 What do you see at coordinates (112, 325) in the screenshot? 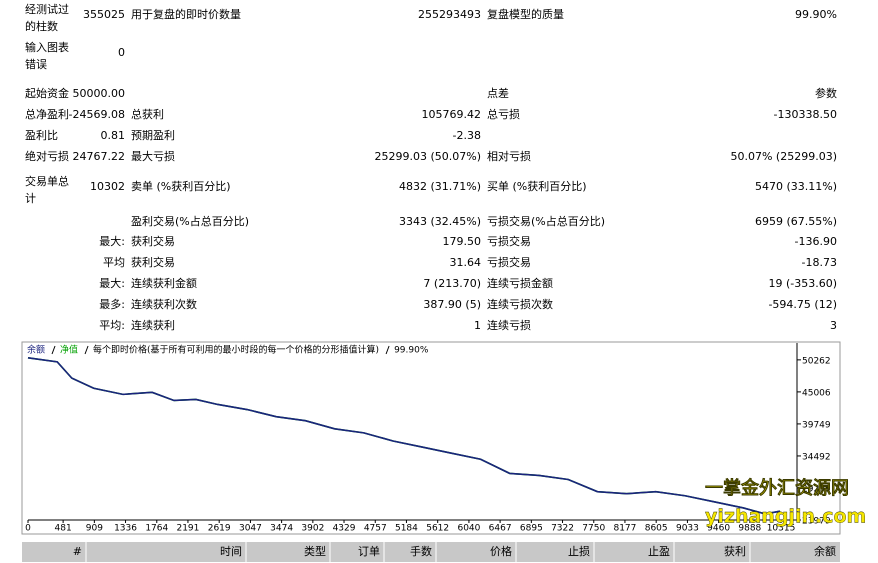
I see `stat-prefix: 平均:` at bounding box center [112, 325].